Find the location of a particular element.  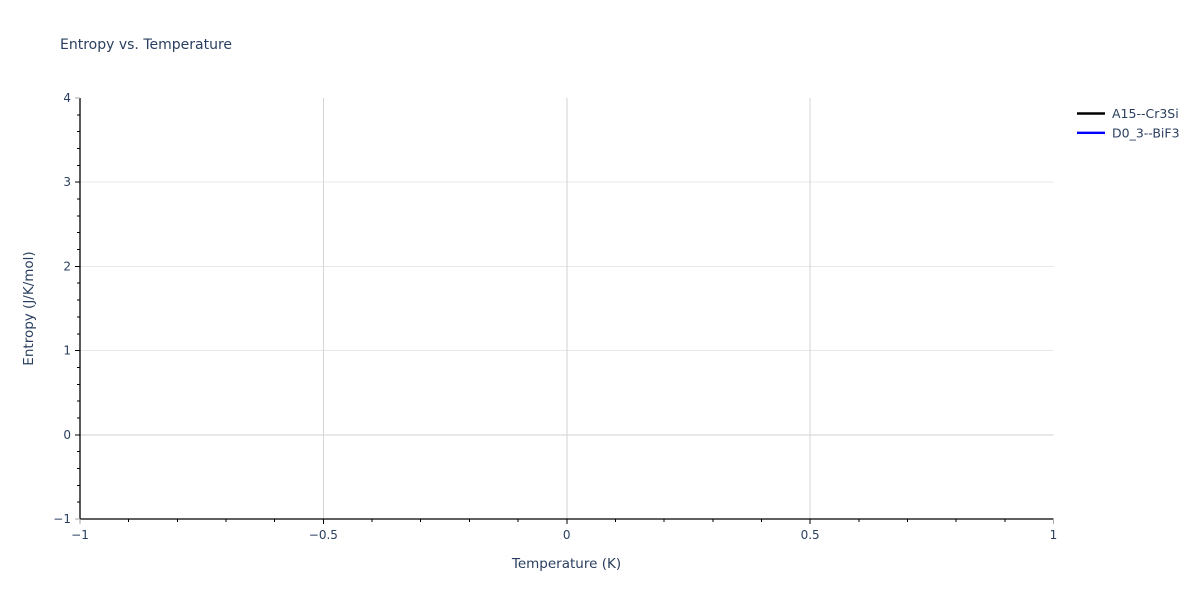

legend: A15--Cr3Si D0_3--BiF3 is located at coordinates (1128, 123).